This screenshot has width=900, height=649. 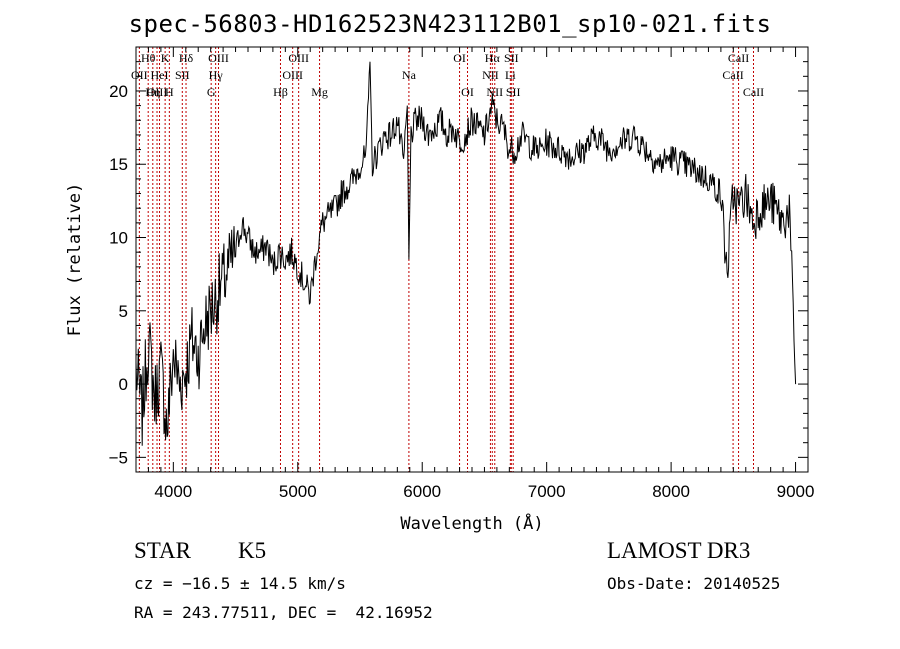 I want to click on line-marker-label: Mg, so click(x=319, y=92).